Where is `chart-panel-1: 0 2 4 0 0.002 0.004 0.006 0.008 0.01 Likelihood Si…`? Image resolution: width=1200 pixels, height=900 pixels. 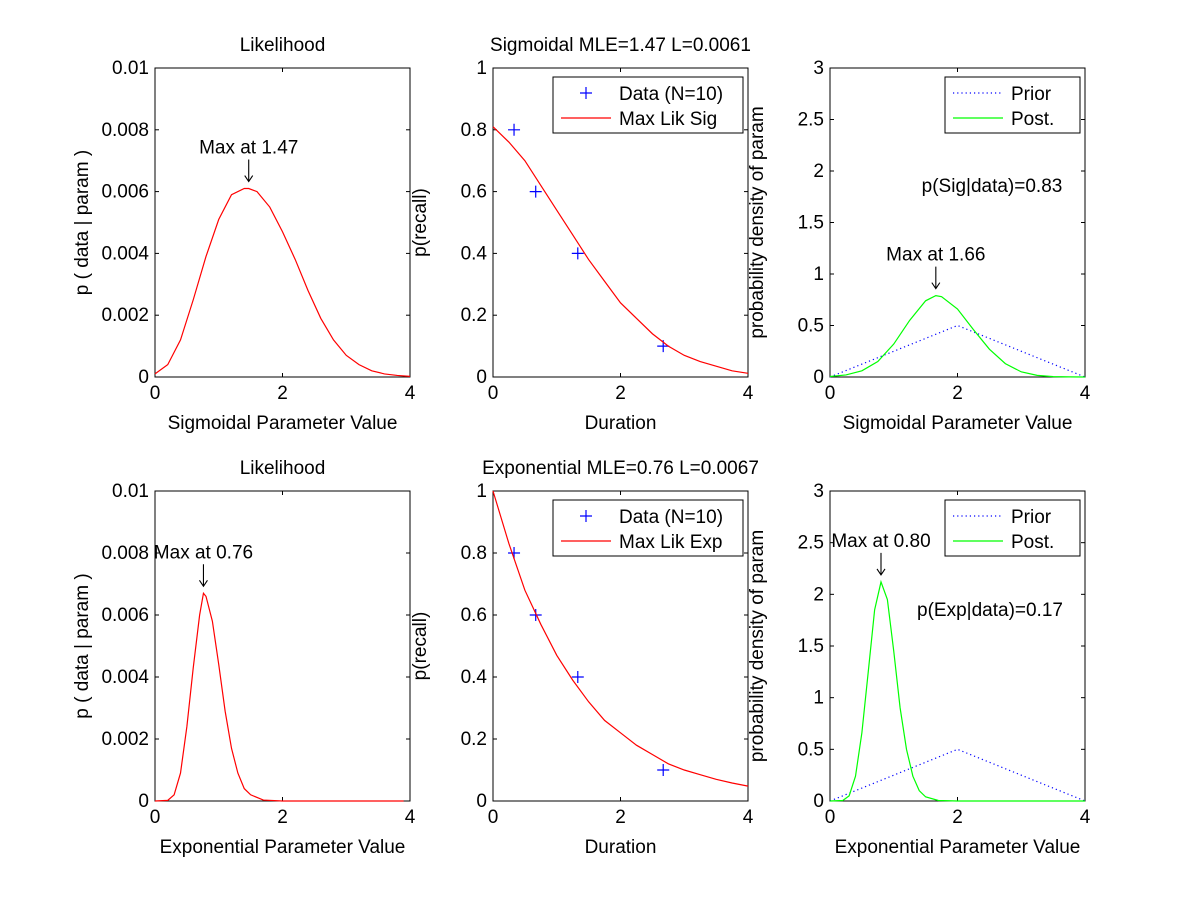
chart-panel-1: 0 2 4 0 0.002 0.004 0.006 0.008 0.01 Likelihood Si… is located at coordinates (244, 234).